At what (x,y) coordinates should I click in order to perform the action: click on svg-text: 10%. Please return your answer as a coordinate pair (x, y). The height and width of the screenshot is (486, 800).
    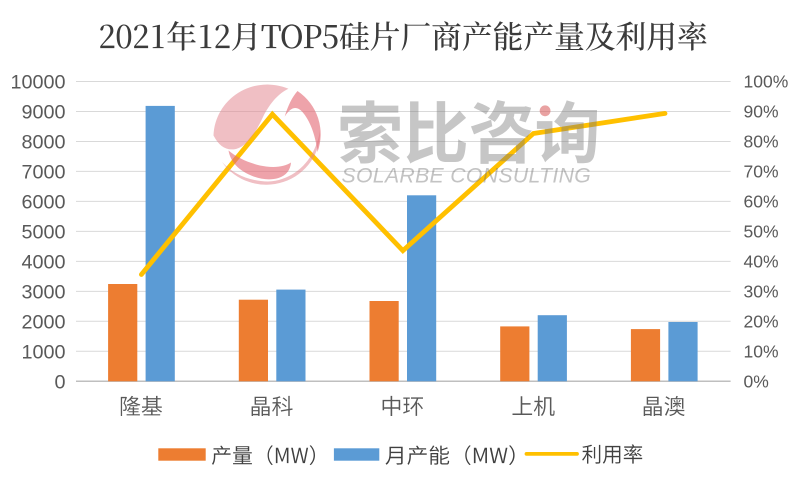
    Looking at the image, I should click on (761, 352).